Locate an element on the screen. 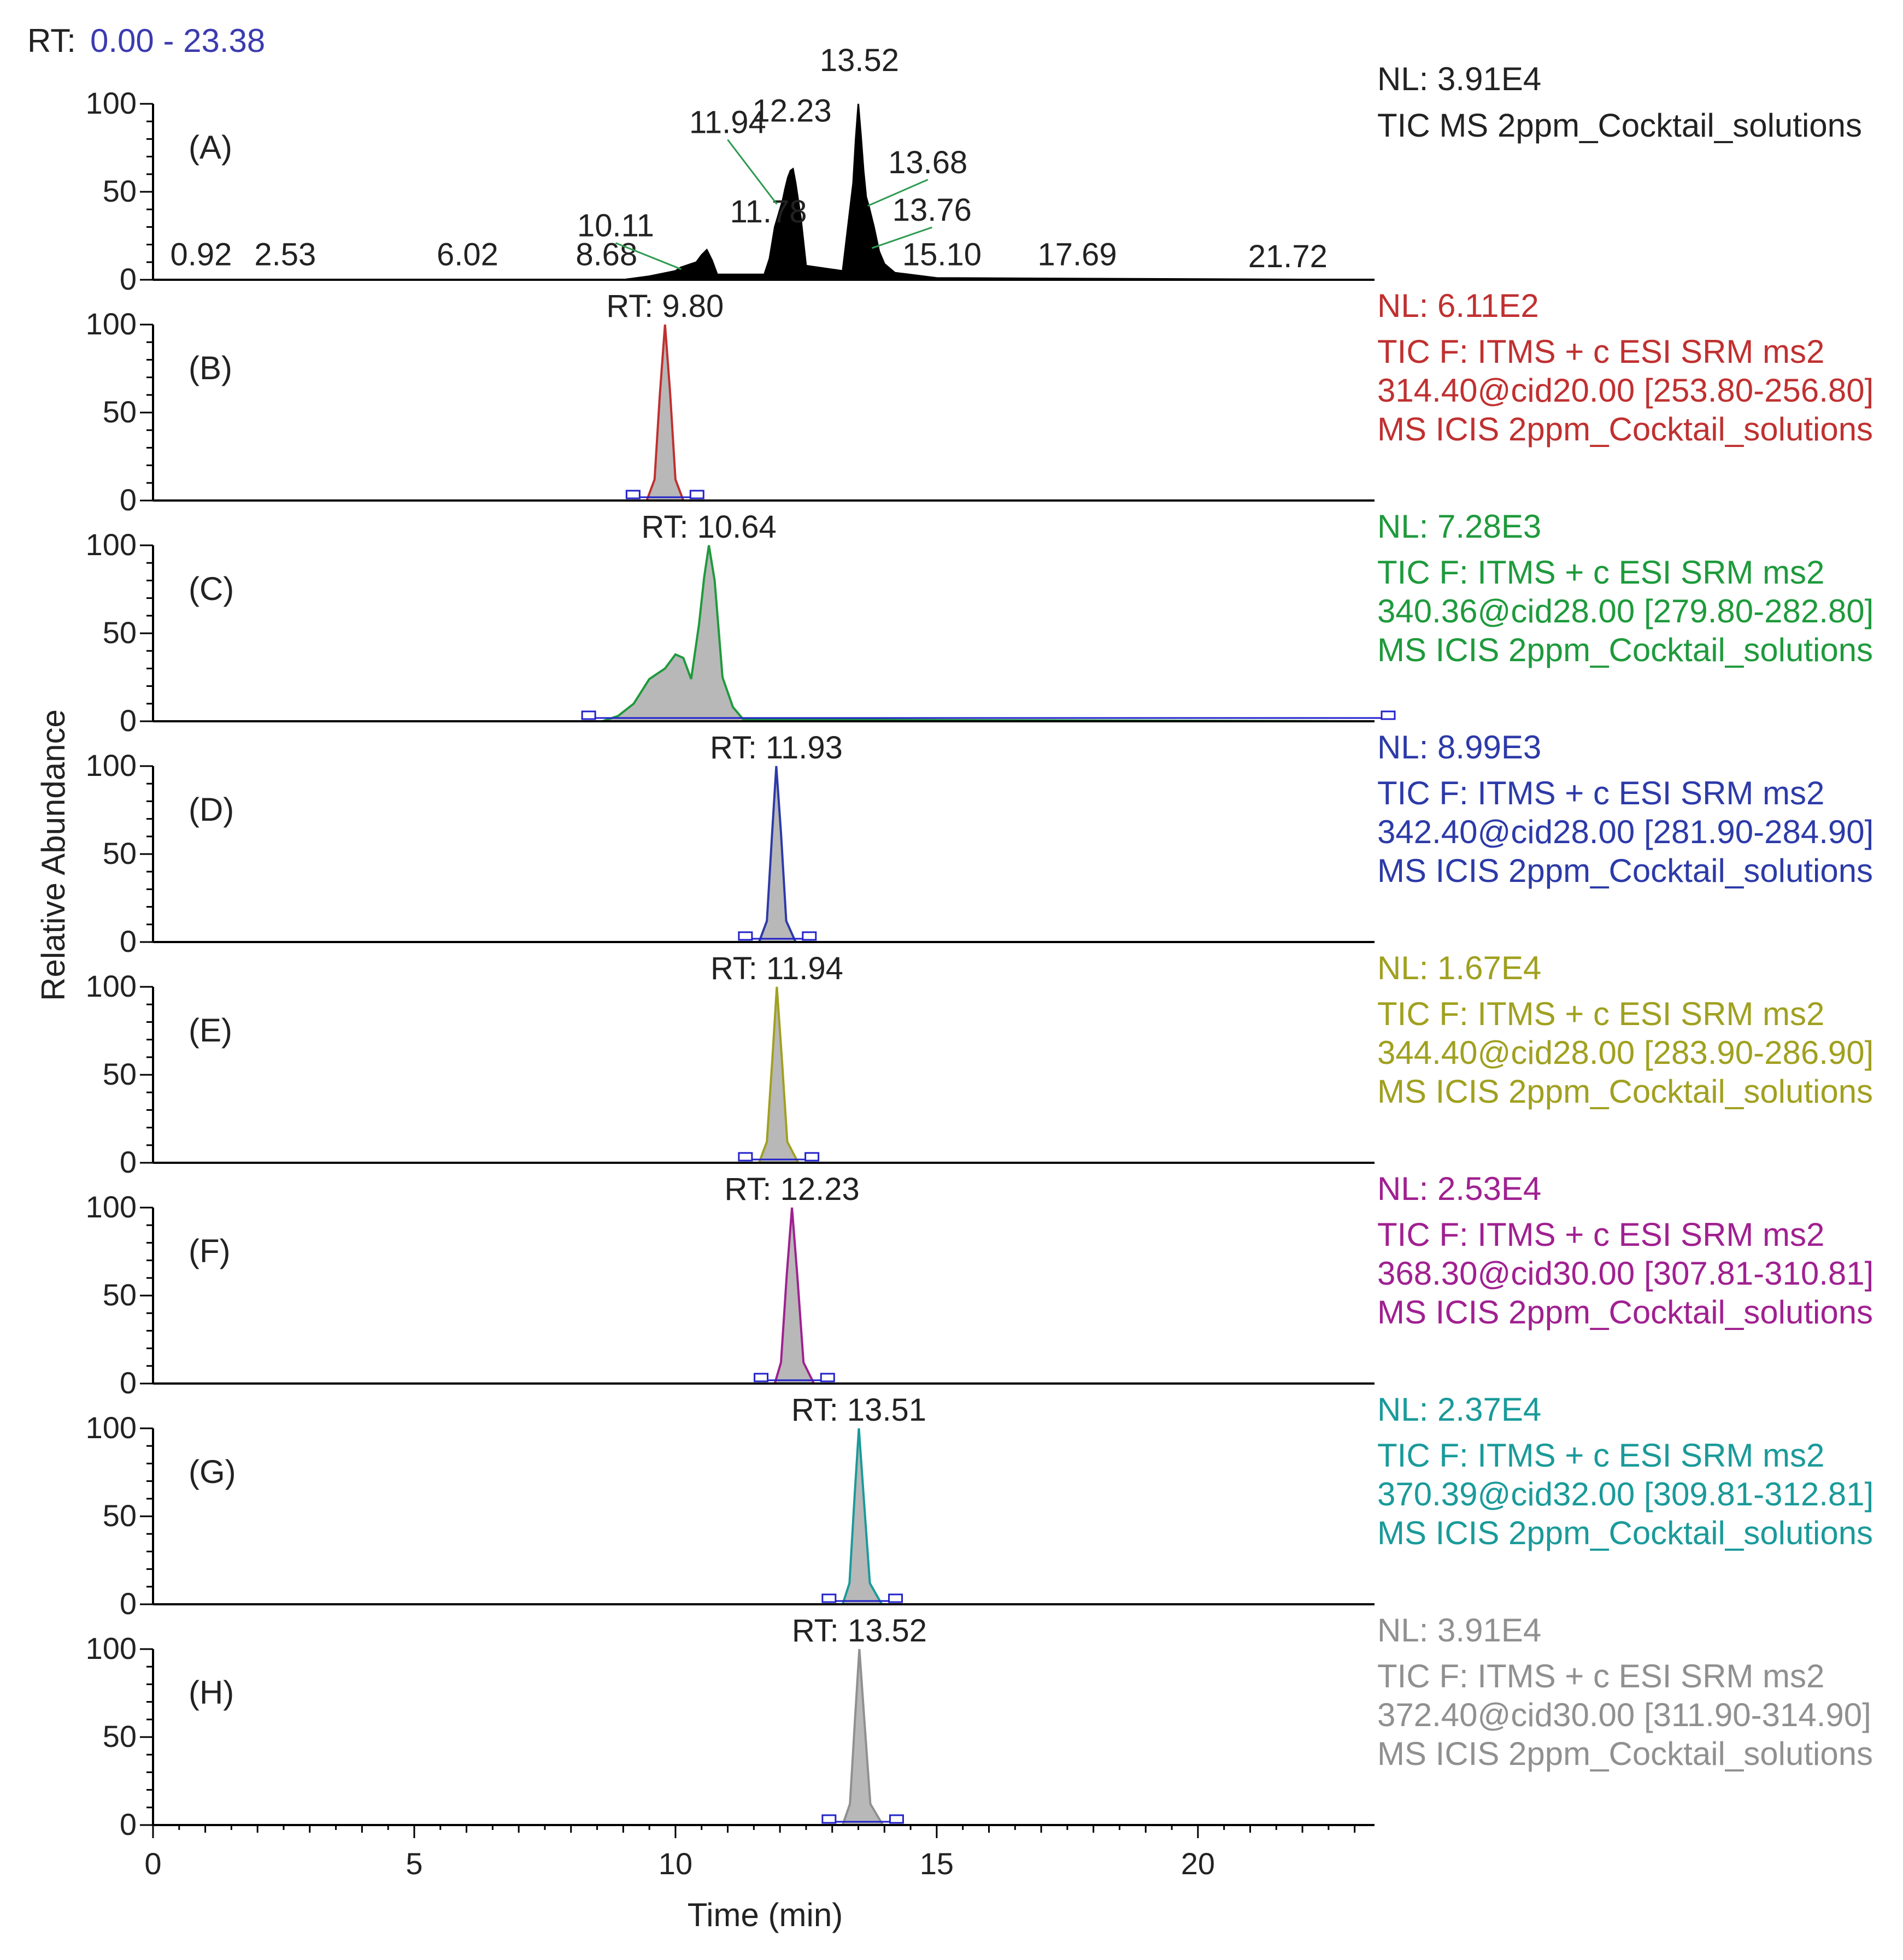  panel-label: (A) is located at coordinates (210, 147).